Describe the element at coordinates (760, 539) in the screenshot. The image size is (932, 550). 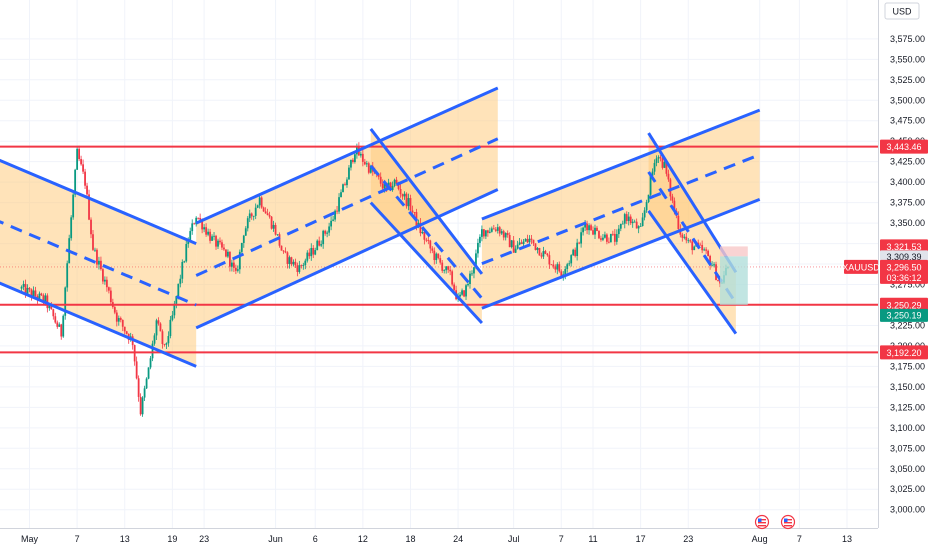
I see `x-tick-label: Aug` at that location.